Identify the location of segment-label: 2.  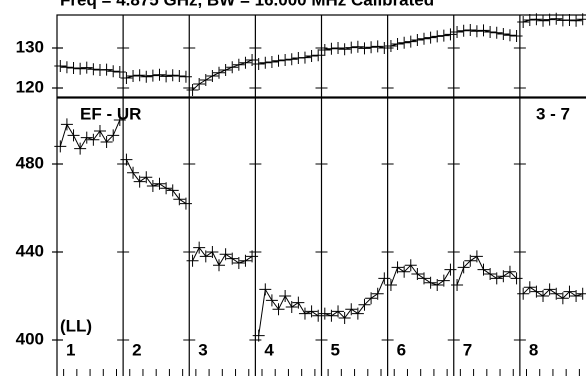
(136, 349).